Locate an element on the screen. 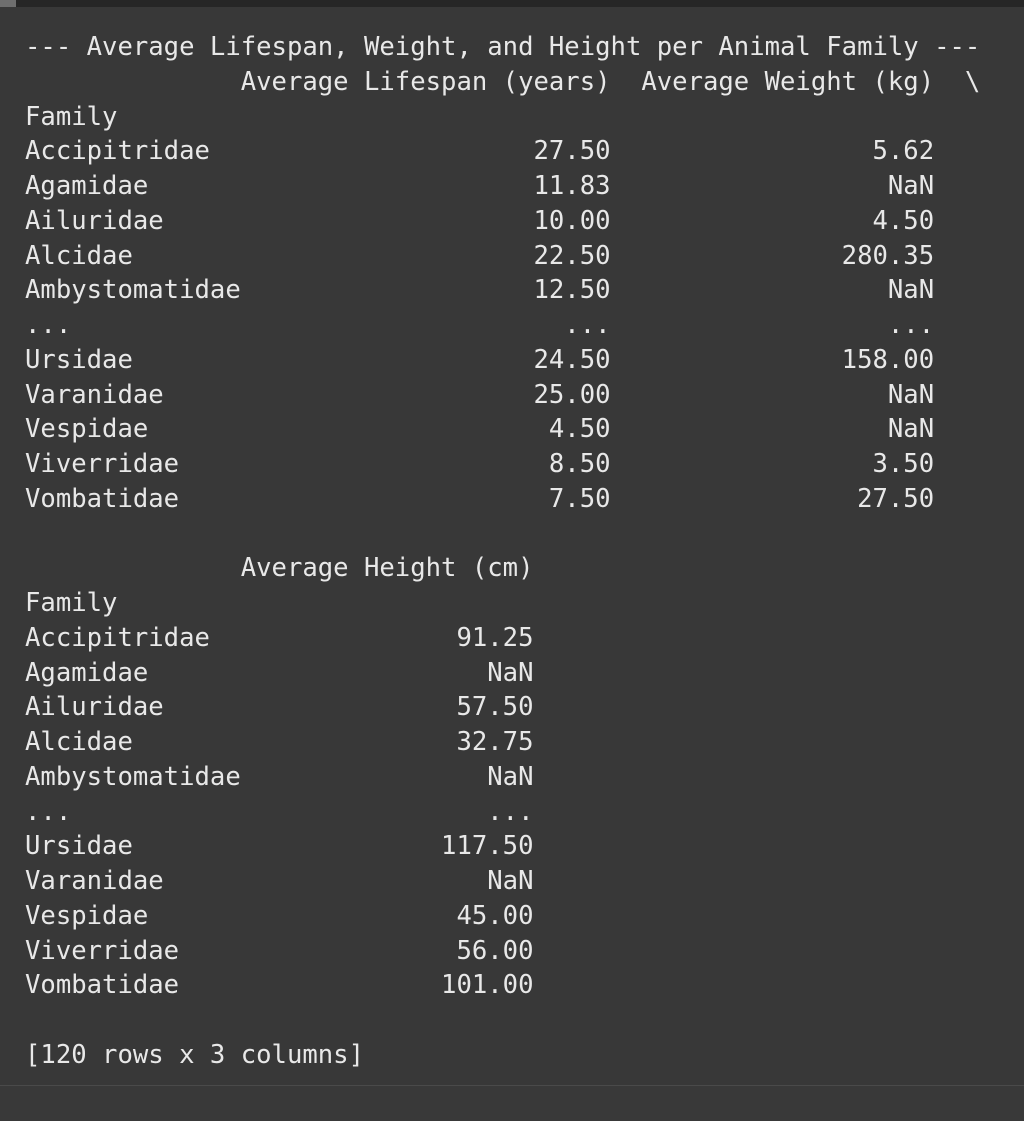  cell-focus-indicator is located at coordinates (8, 3).